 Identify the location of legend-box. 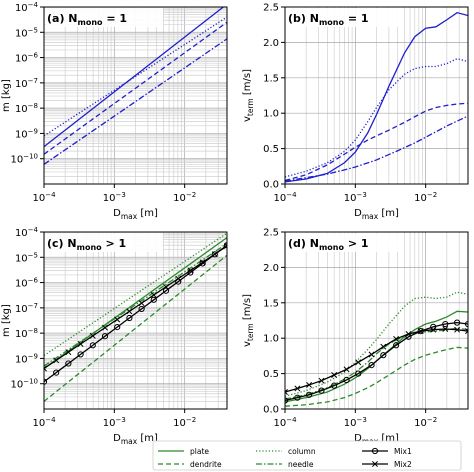
(307, 455).